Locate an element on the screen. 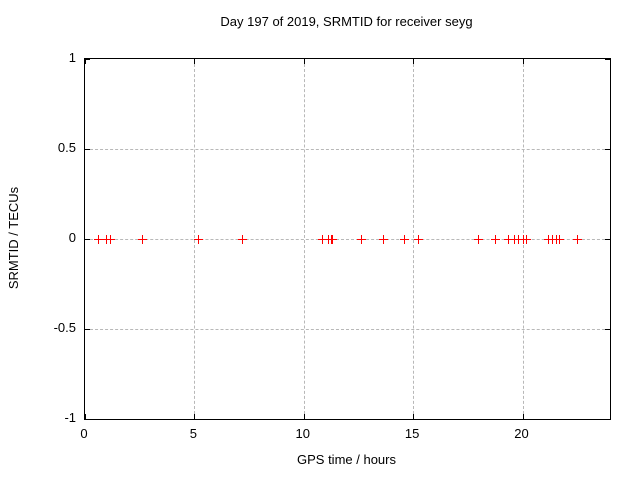  y-tick-label: -0.5 is located at coordinates (64, 327).